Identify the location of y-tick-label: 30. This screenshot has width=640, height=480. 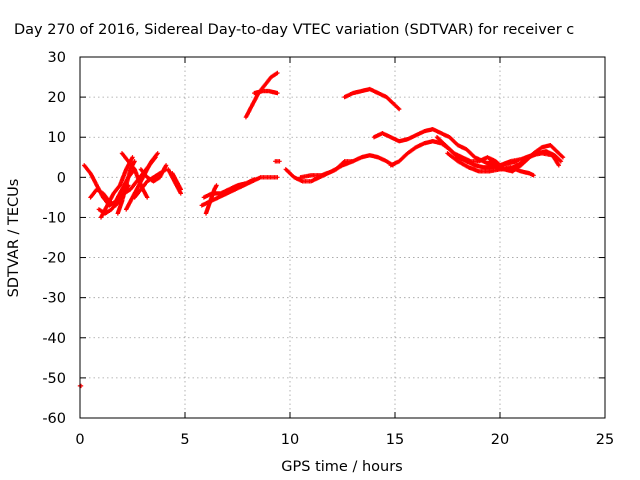
(57, 58).